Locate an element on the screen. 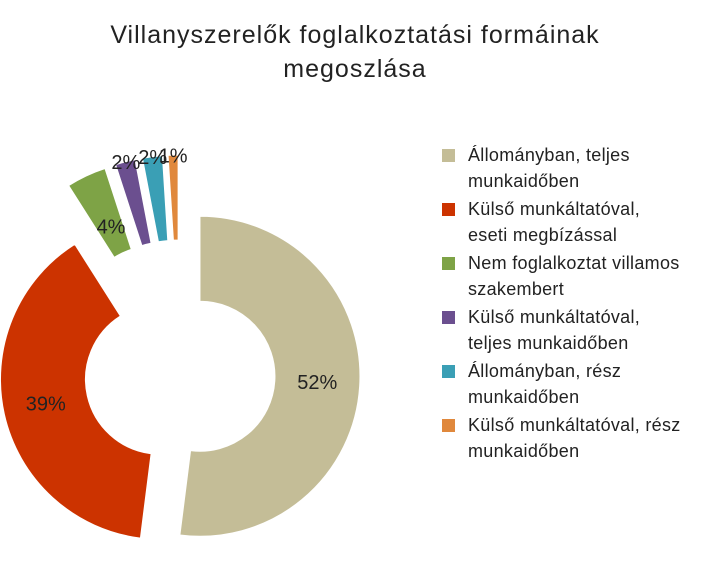 This screenshot has height=562, width=702. data-label: 1% is located at coordinates (173, 156).